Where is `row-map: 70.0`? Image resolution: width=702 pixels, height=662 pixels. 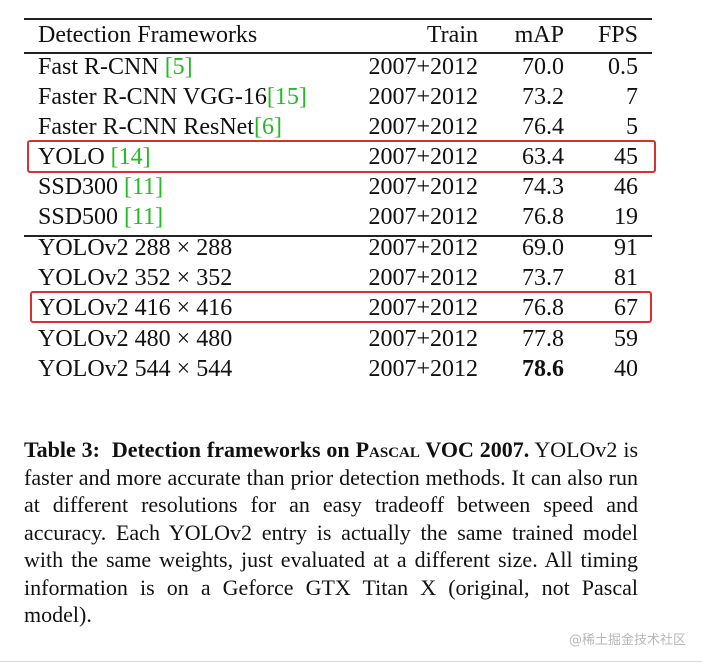 row-map: 70.0 is located at coordinates (543, 67).